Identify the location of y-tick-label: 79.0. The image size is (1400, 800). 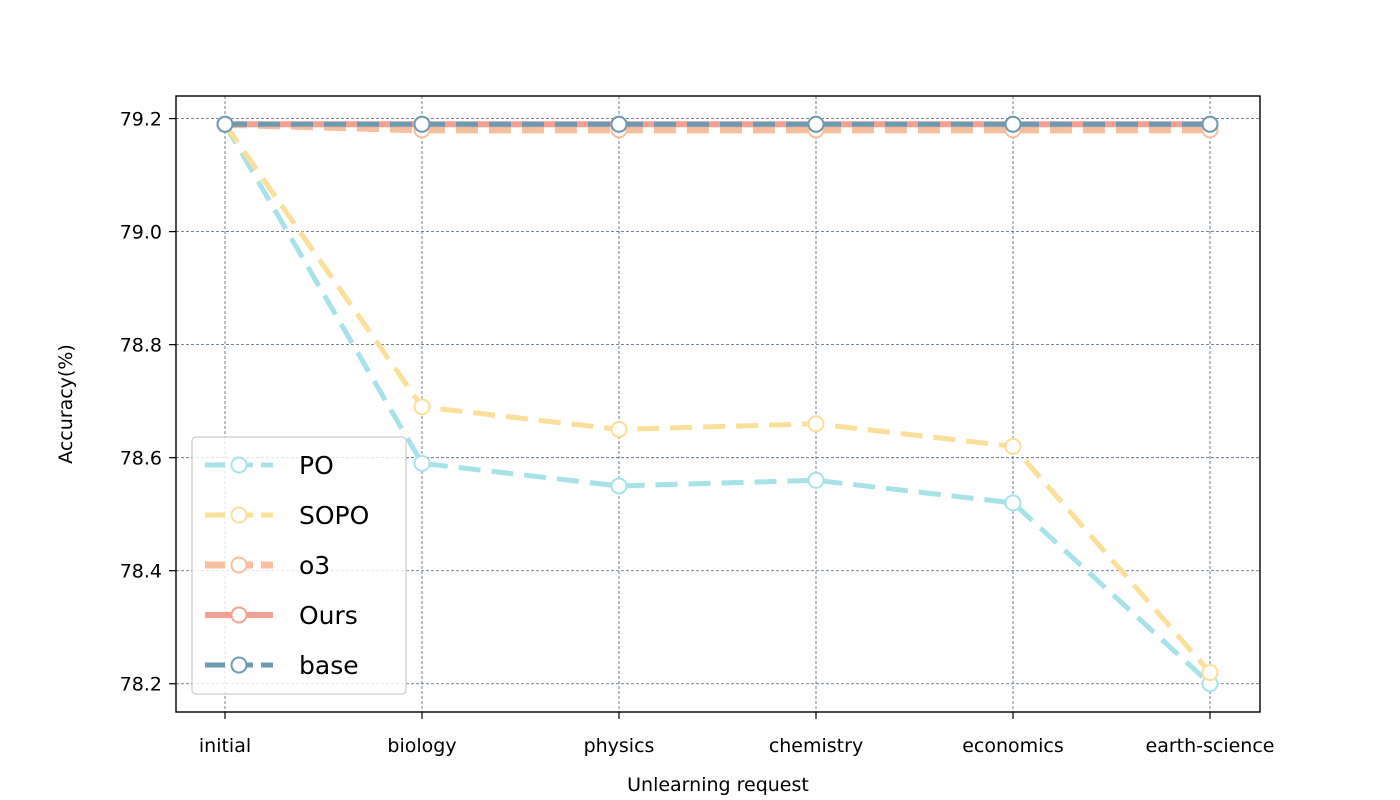
(141, 233).